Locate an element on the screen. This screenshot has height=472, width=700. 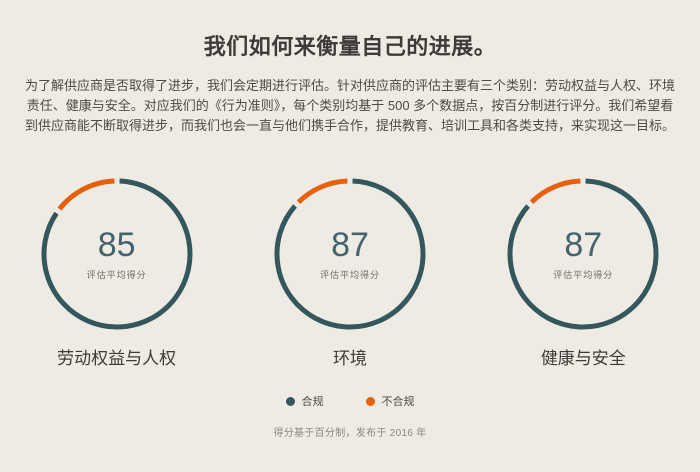
category-label: 环境 is located at coordinates (349, 358).